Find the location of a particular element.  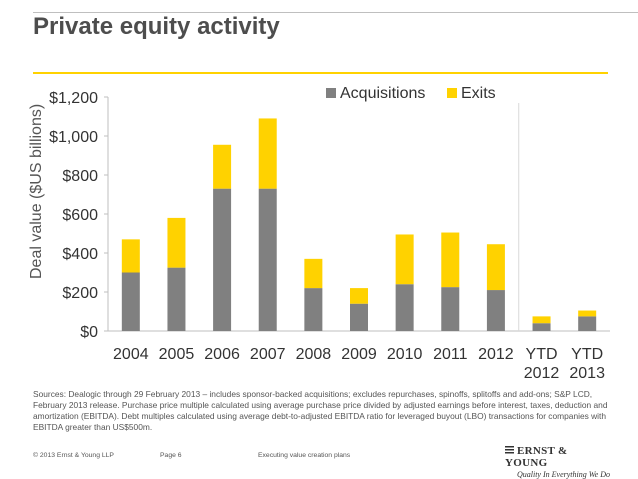

x-tick-label: 2011 is located at coordinates (450, 354).